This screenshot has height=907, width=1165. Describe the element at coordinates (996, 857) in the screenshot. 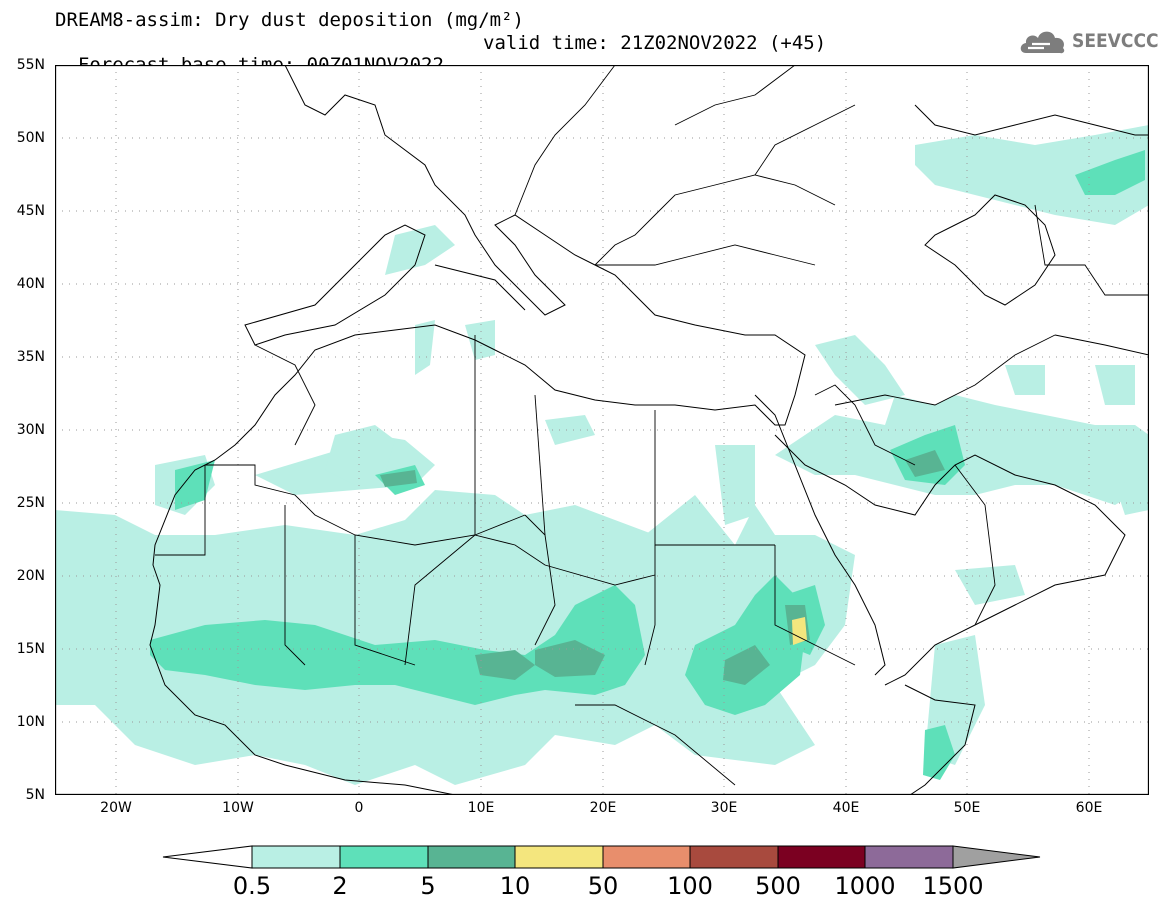

I see `colorbar-high-arrow` at that location.